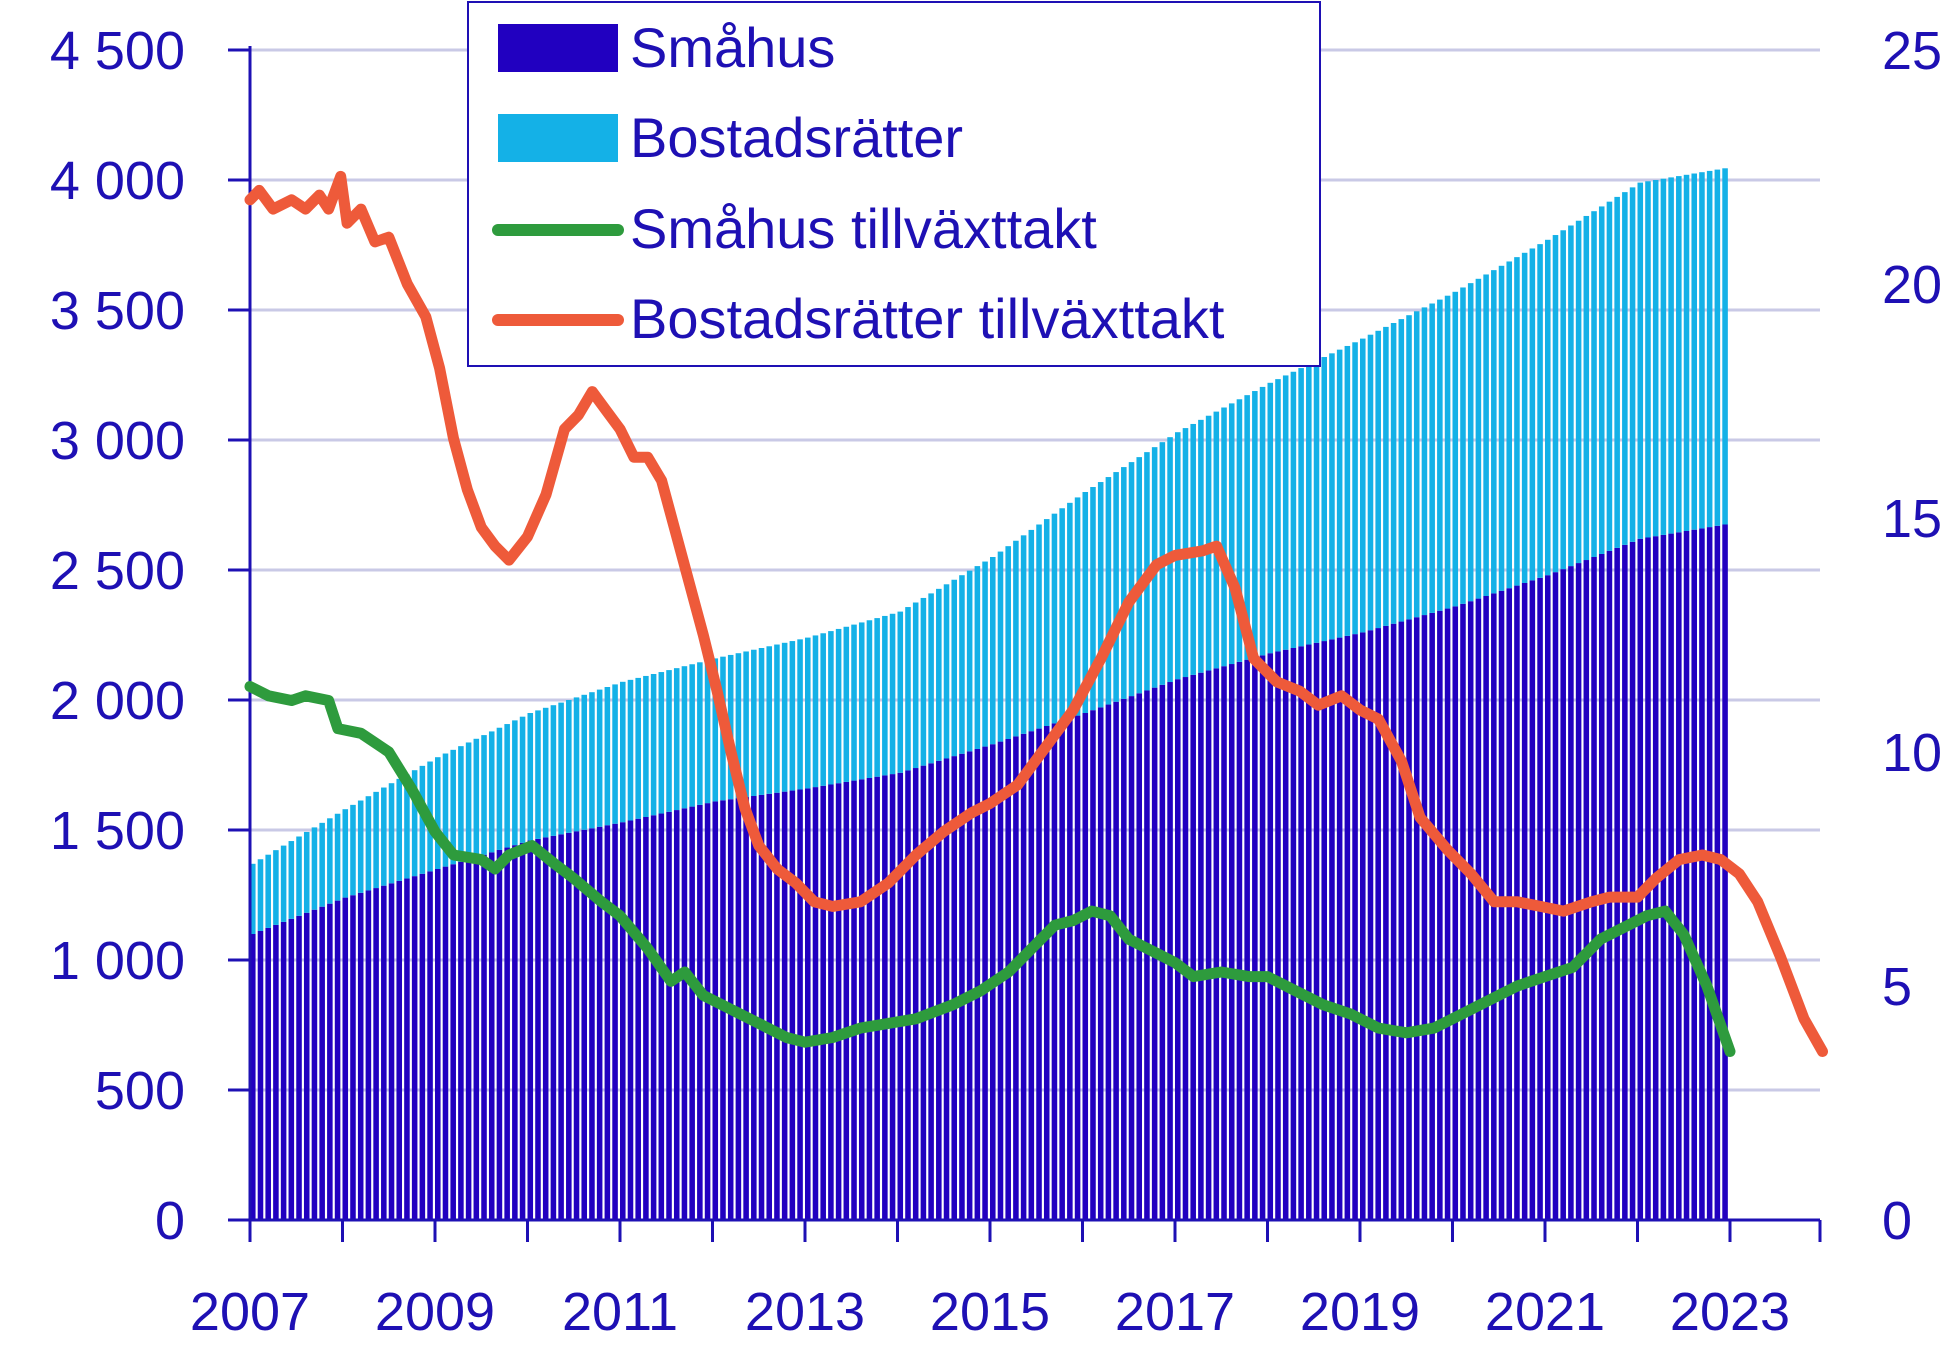 The height and width of the screenshot is (1360, 1960). Describe the element at coordinates (250, 1312) in the screenshot. I see `x-tick-label: 2007` at that location.